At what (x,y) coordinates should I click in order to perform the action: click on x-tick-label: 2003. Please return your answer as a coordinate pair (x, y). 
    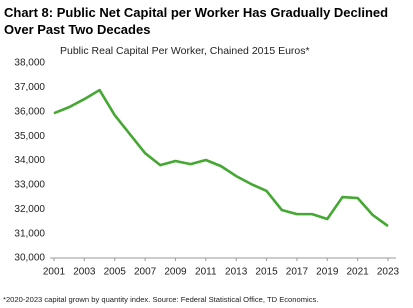
    Looking at the image, I should click on (84, 272).